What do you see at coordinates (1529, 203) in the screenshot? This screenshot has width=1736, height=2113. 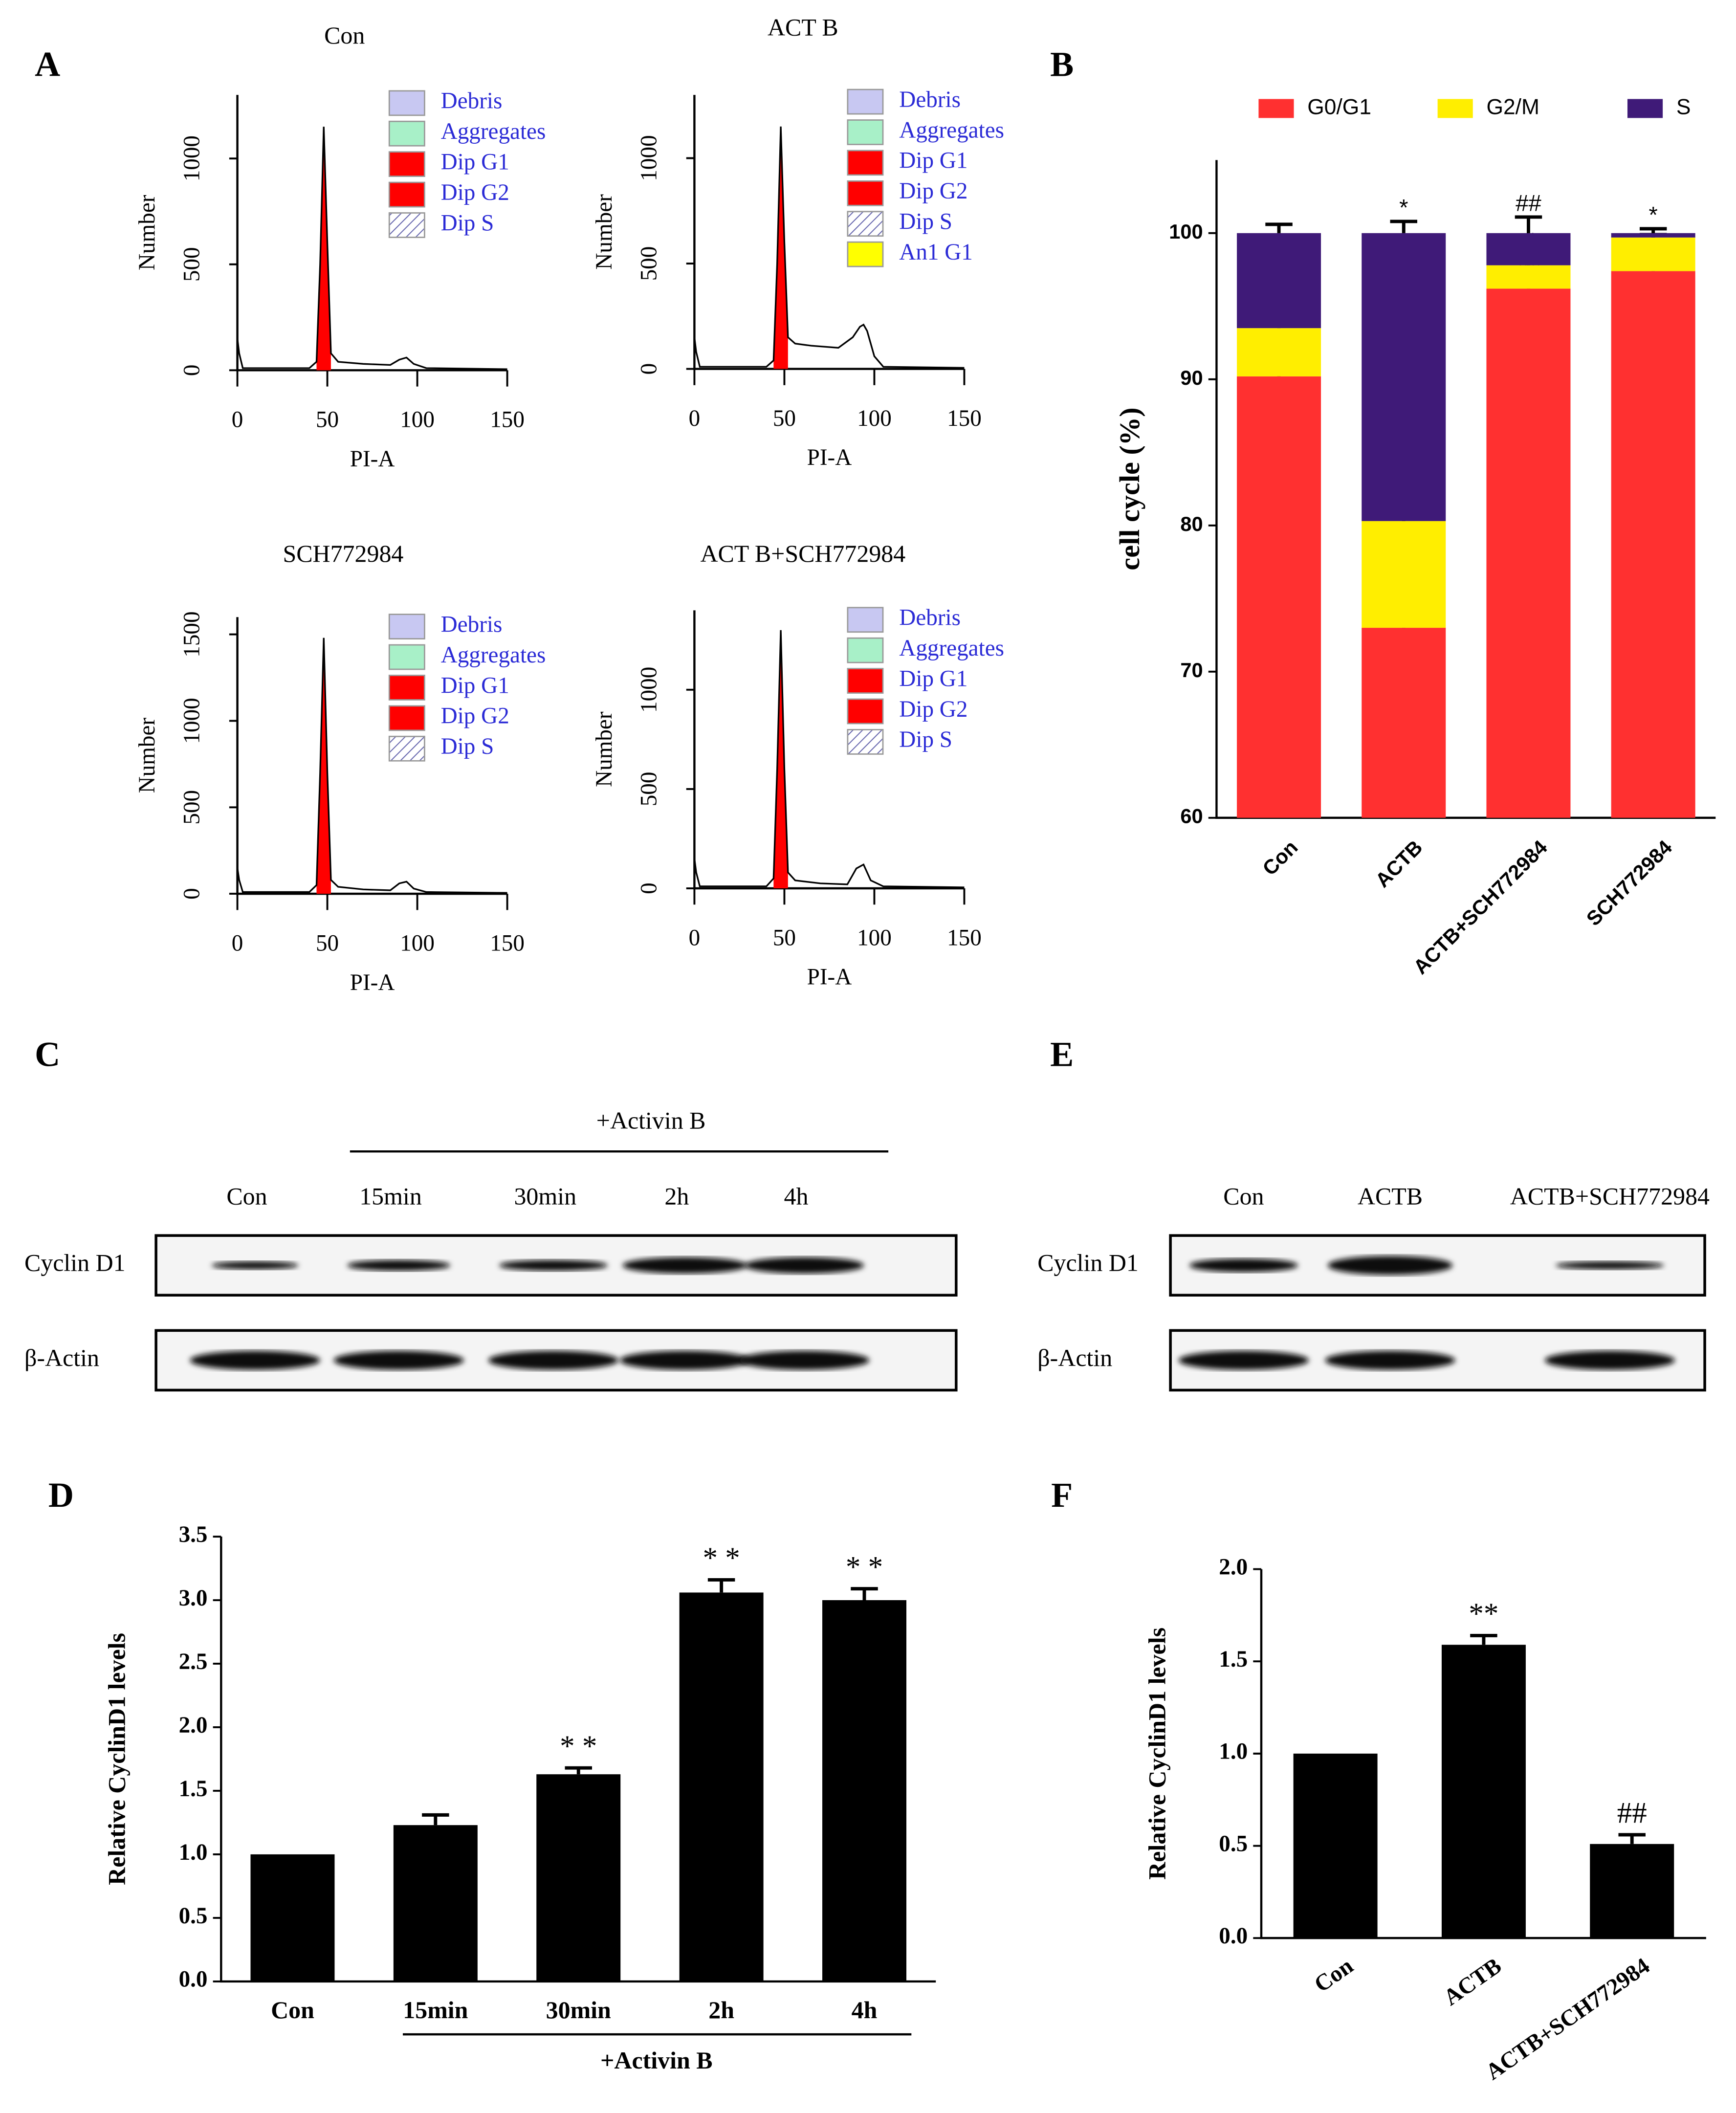 I see `annotation: ##` at bounding box center [1529, 203].